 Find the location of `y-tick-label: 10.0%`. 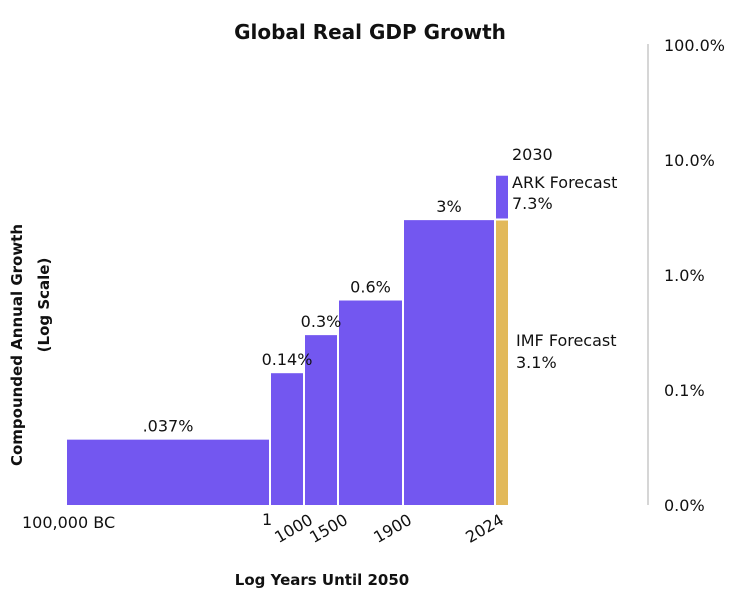

y-tick-label: 10.0% is located at coordinates (689, 160).